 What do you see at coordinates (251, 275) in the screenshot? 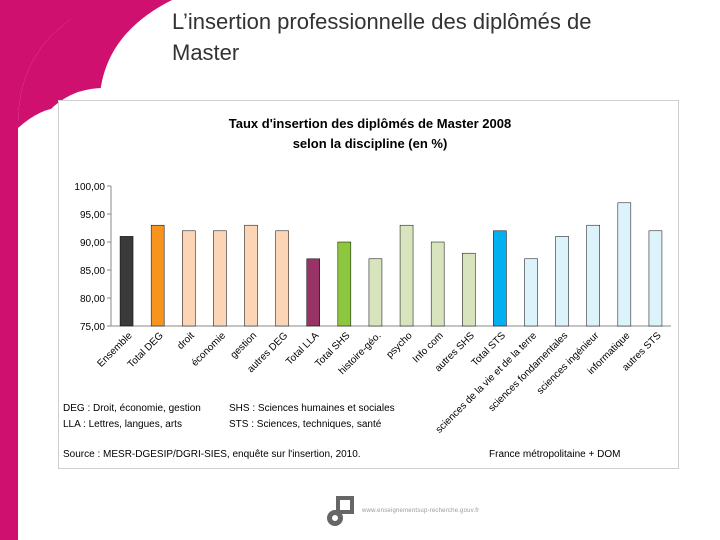
I see `bar-gestion` at bounding box center [251, 275].